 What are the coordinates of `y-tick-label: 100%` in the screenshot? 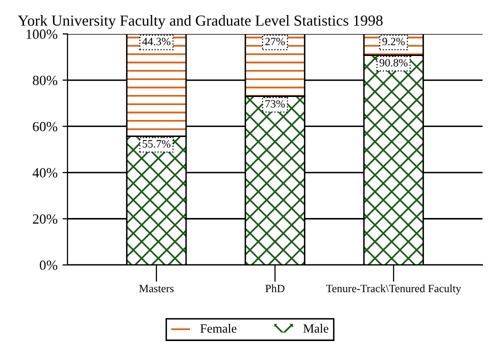 It's located at (42, 34).